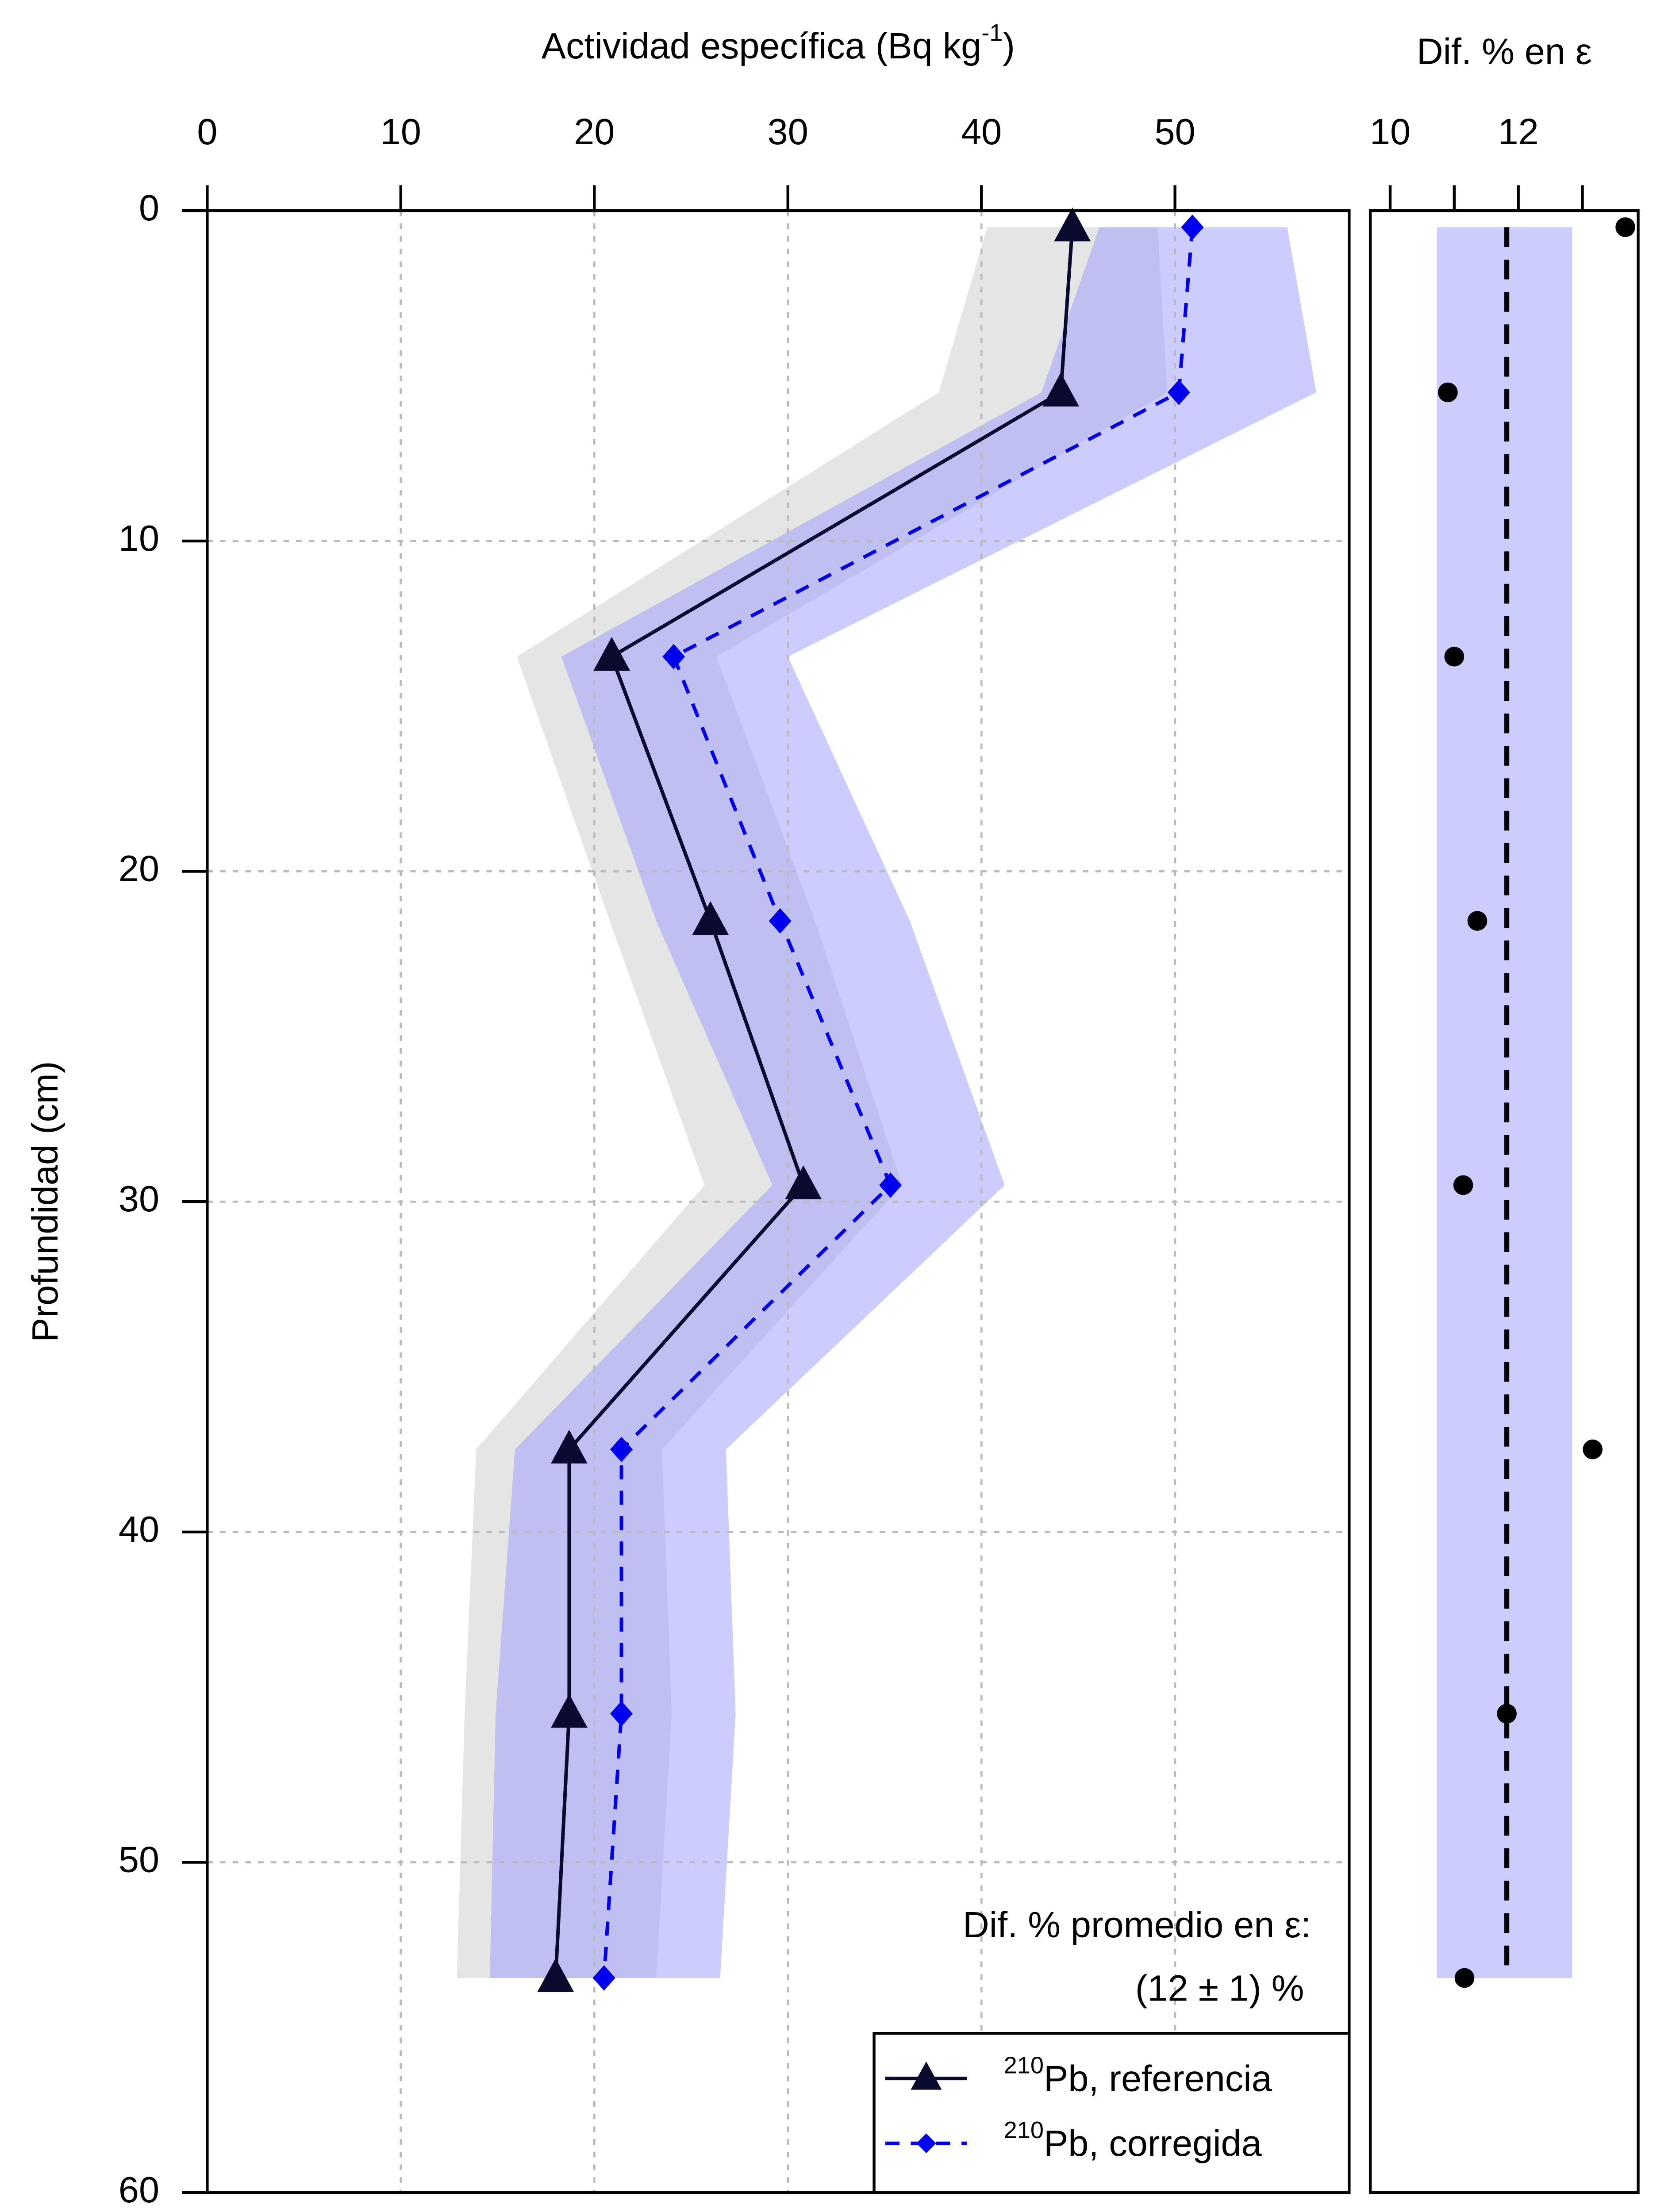 The height and width of the screenshot is (2212, 1672). I want to click on legend-marker, so click(926, 2075).